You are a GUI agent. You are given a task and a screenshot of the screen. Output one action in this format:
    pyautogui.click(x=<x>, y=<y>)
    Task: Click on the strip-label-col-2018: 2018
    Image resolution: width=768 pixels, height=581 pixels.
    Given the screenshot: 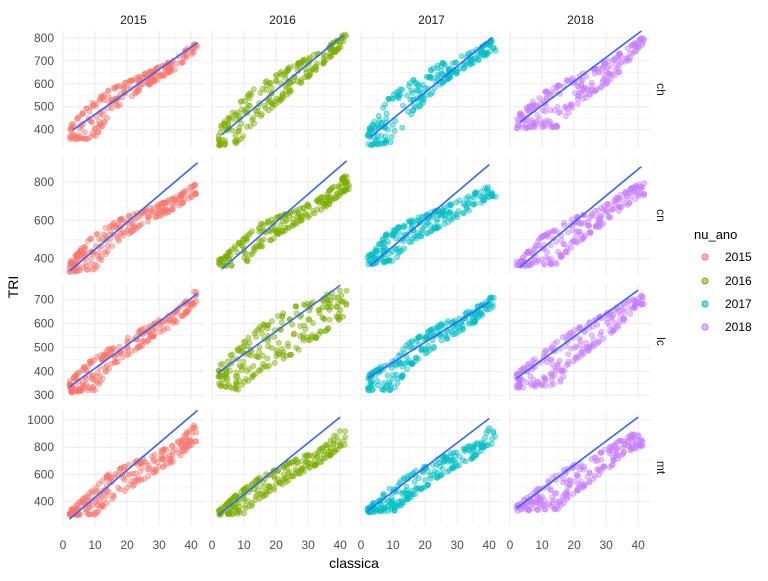 What is the action you would take?
    pyautogui.click(x=580, y=20)
    